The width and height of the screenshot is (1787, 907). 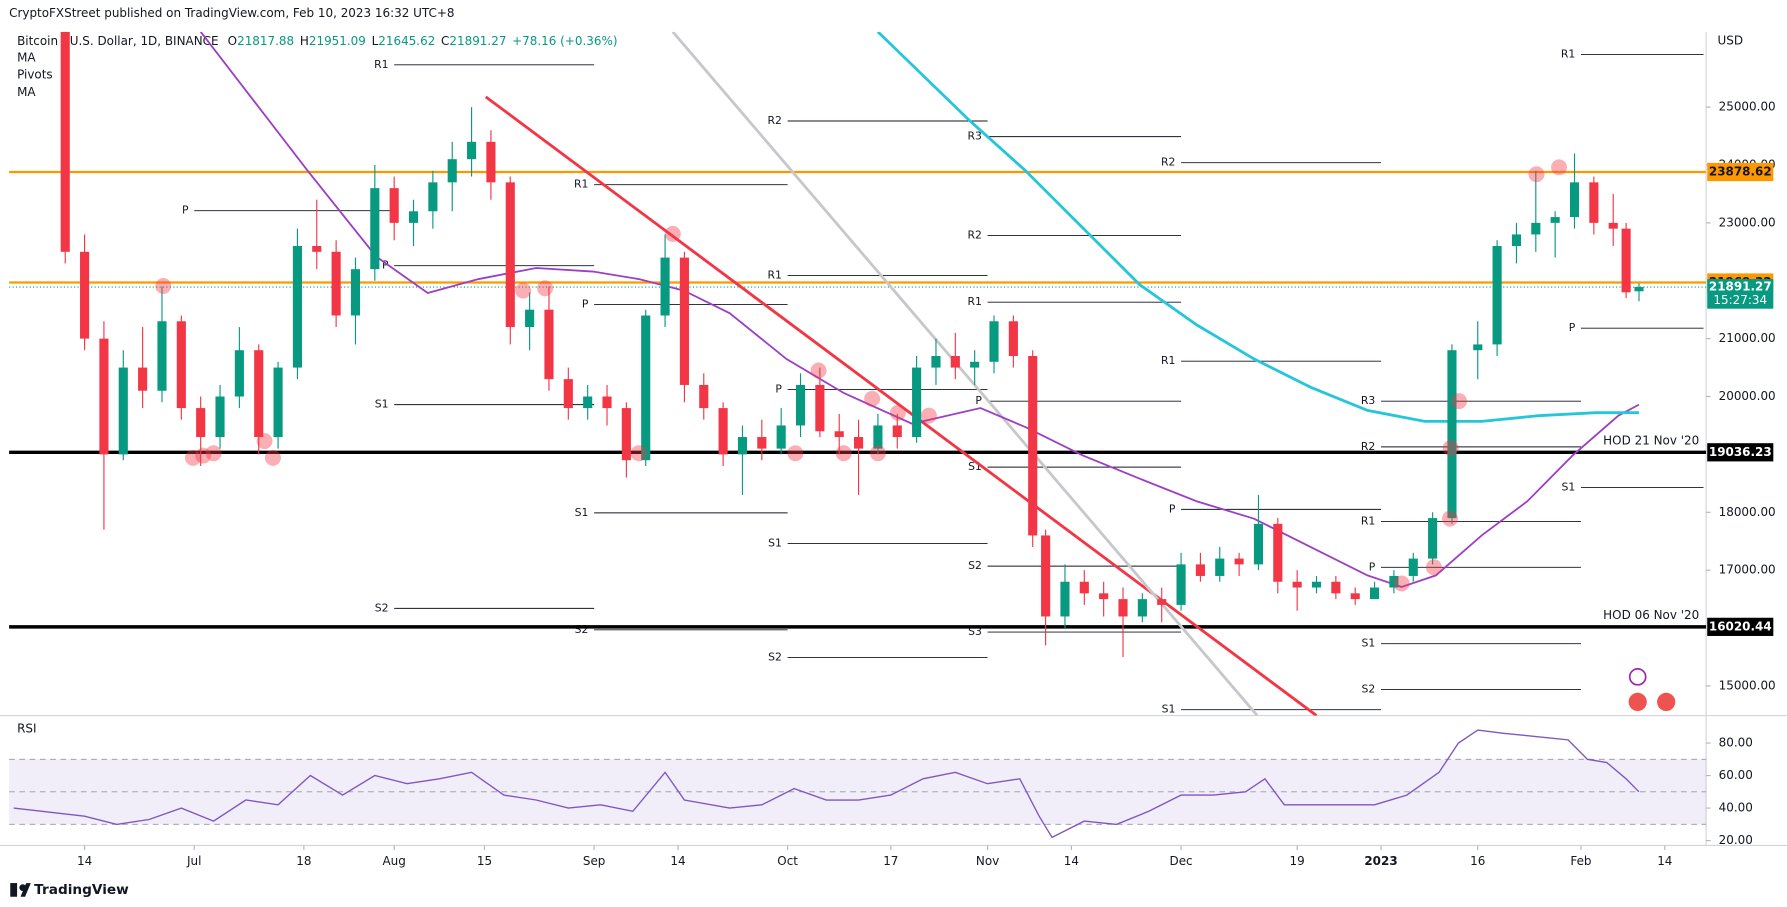 What do you see at coordinates (1736, 743) in the screenshot?
I see `rsi-tick-label: 80.00` at bounding box center [1736, 743].